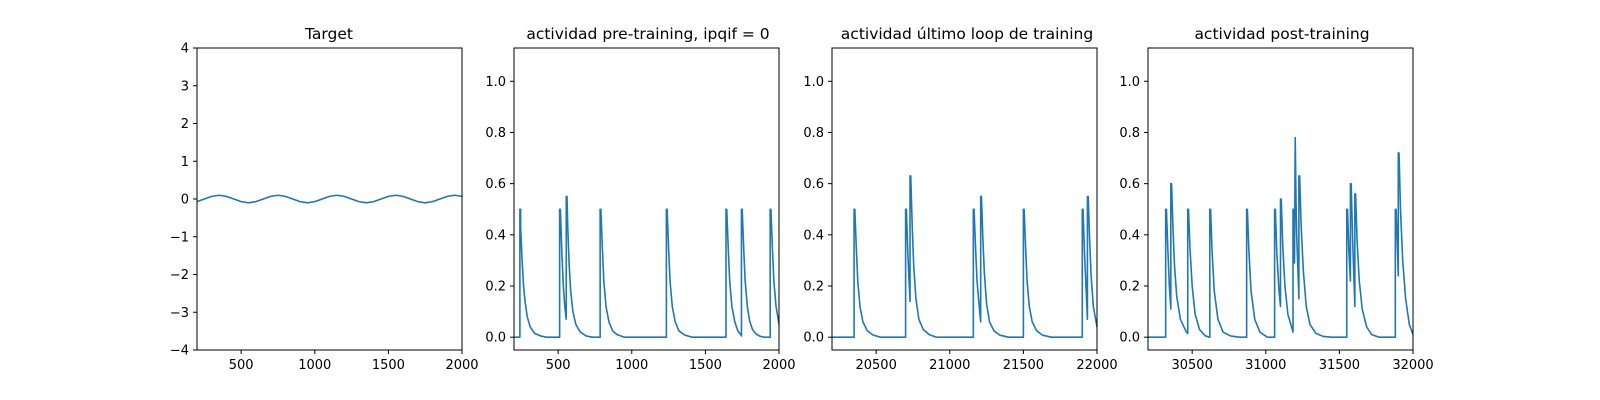 Image resolution: width=1600 pixels, height=400 pixels. What do you see at coordinates (1265, 365) in the screenshot?
I see `x-tick-label: 31000` at bounding box center [1265, 365].